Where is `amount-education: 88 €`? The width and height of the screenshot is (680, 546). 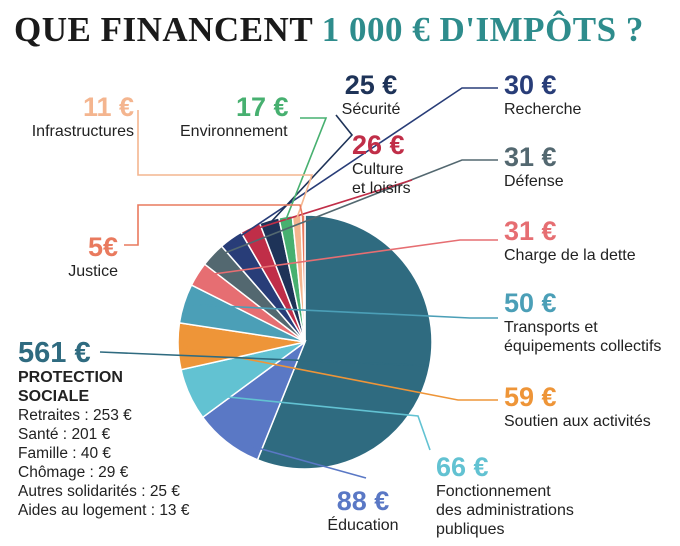
amount-education: 88 € is located at coordinates (363, 501).